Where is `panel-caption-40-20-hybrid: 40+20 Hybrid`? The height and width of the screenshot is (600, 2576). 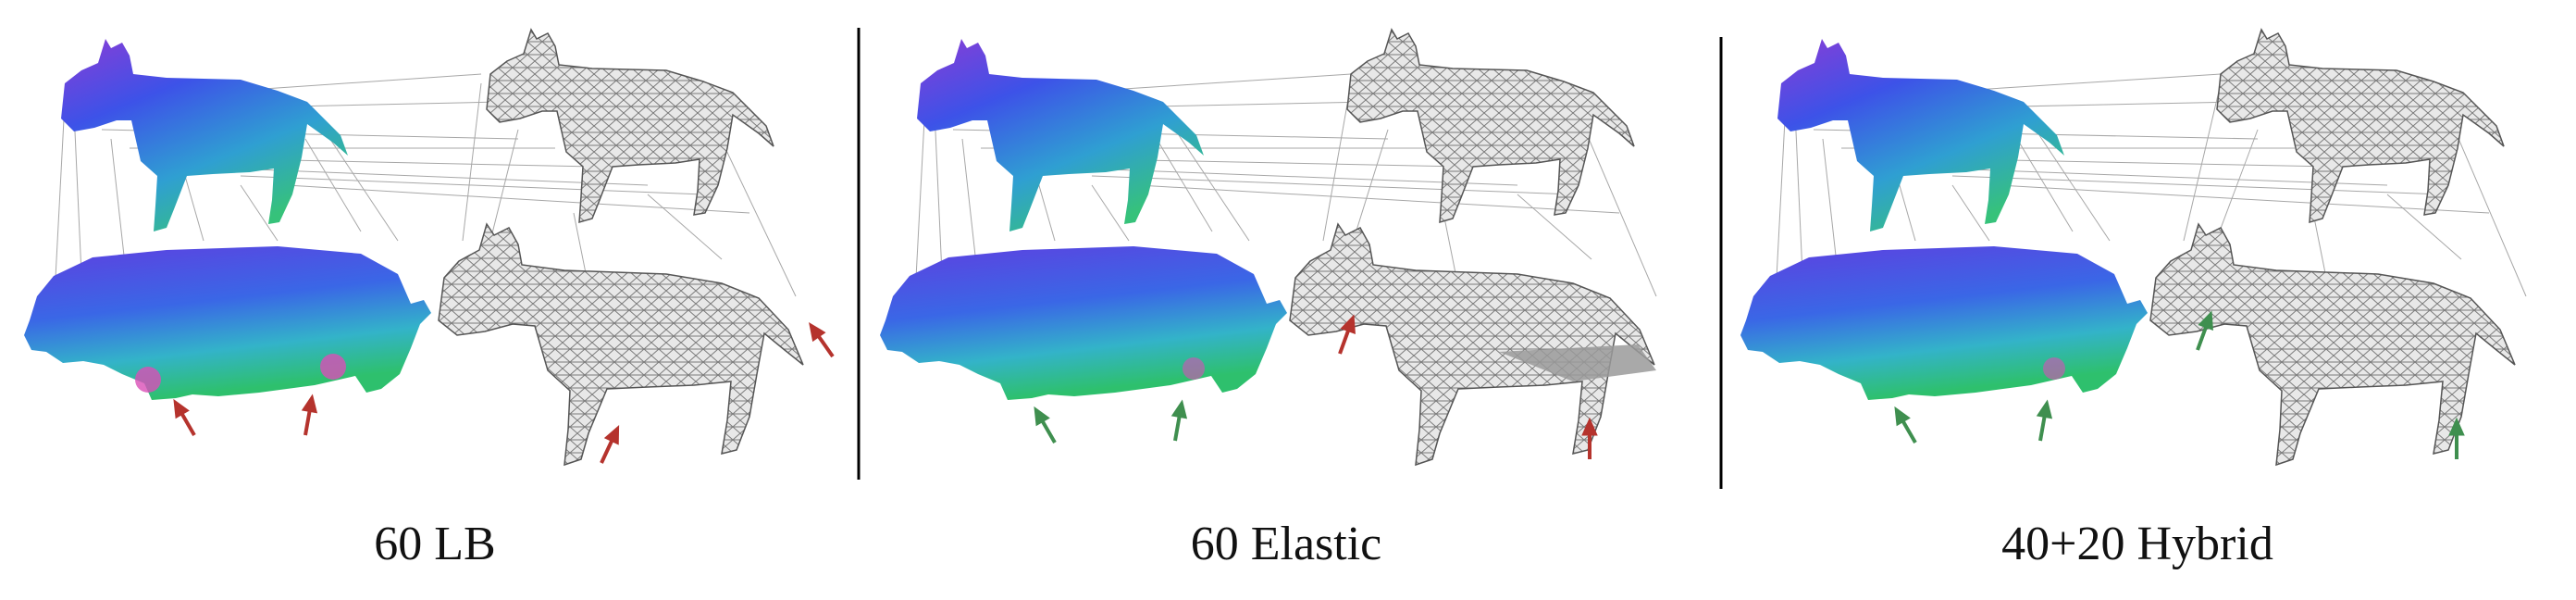
panel-caption-40-20-hybrid: 40+20 Hybrid is located at coordinates (2137, 544).